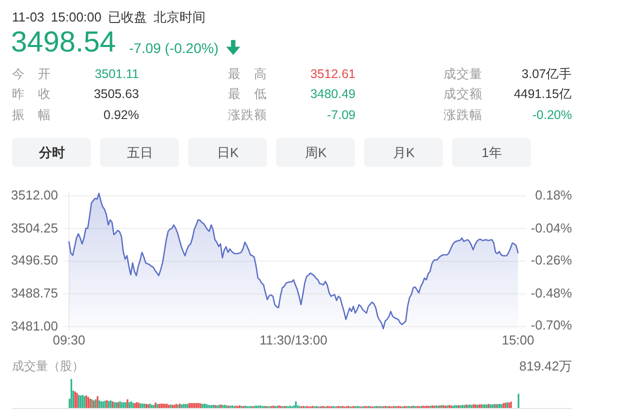  I want to click on text: -0.20%, so click(552, 115).